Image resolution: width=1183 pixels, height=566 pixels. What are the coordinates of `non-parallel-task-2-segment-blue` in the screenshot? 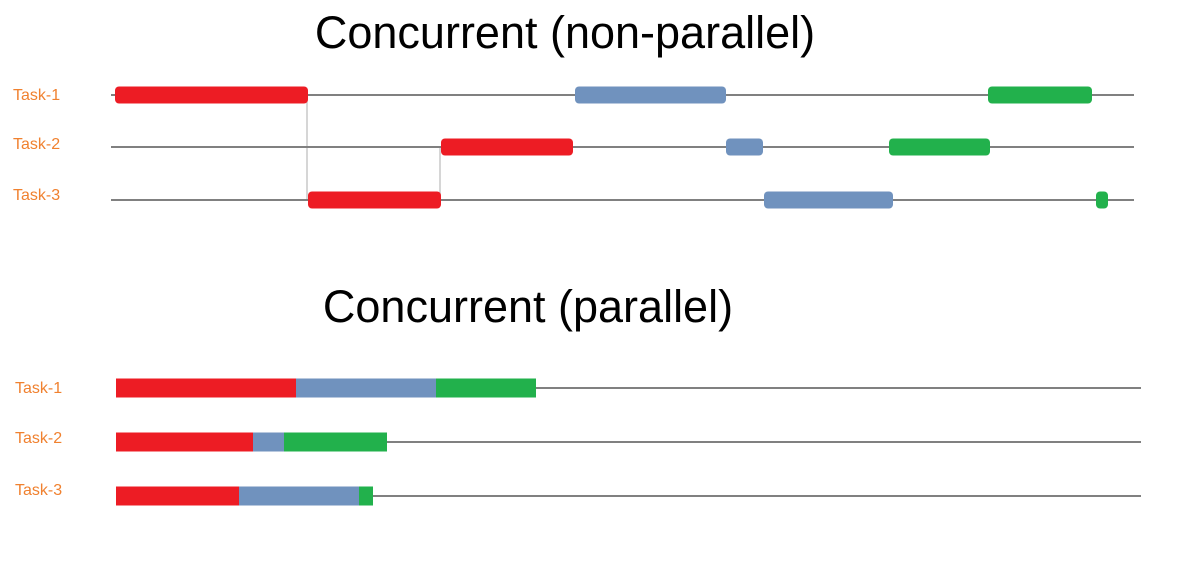 It's located at (744, 147).